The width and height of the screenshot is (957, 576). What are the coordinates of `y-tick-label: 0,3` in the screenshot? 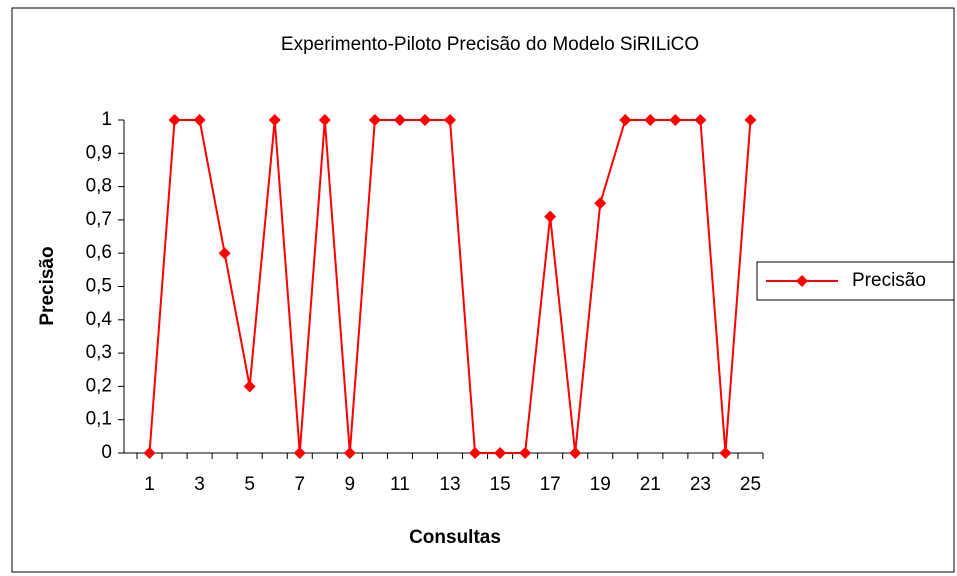 It's located at (99, 352).